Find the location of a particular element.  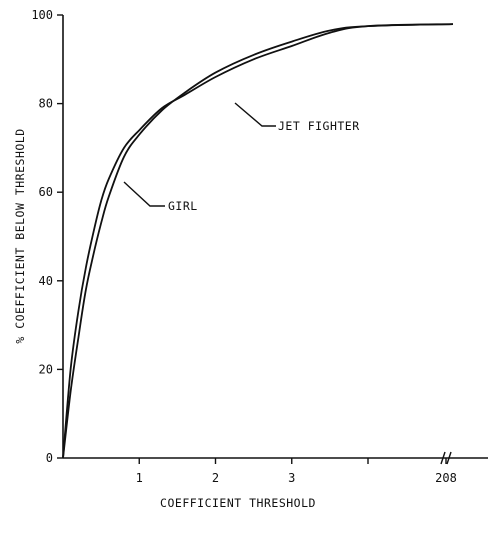

x-axis-ticks: 1 2 3 is located at coordinates (252, 471).